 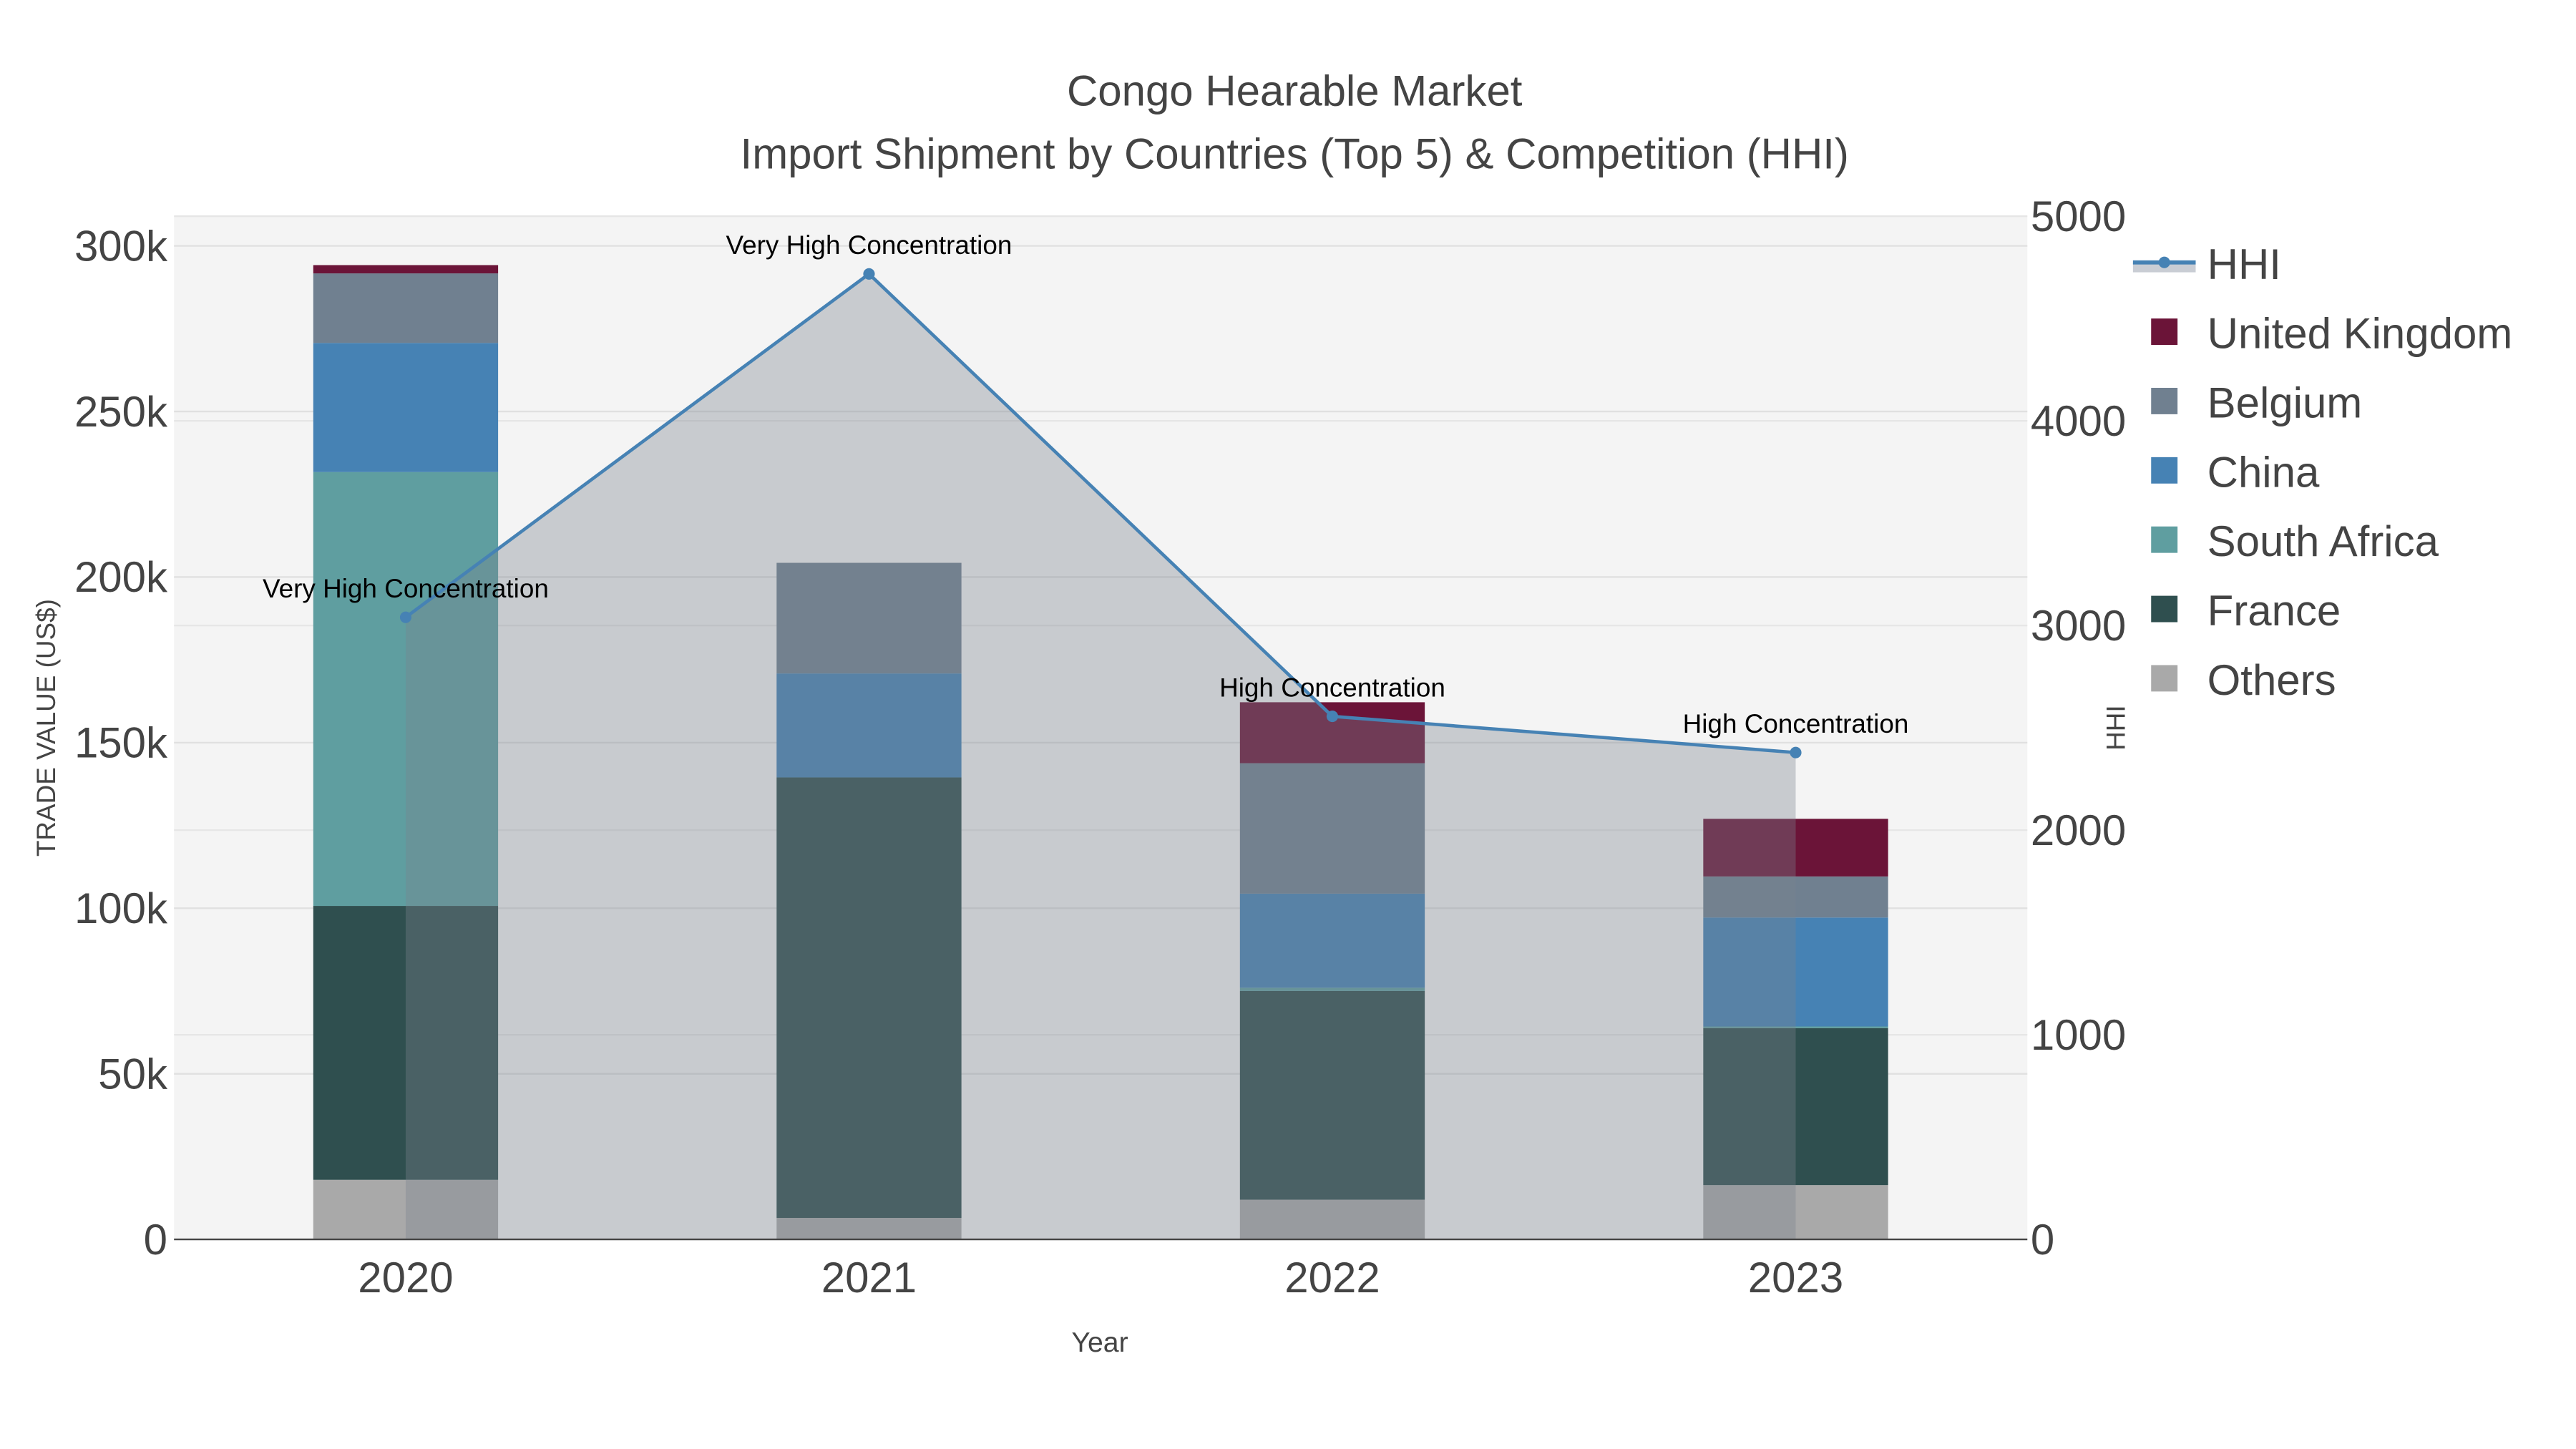 I want to click on legend-item-belgium: Belgium, so click(x=2256, y=403).